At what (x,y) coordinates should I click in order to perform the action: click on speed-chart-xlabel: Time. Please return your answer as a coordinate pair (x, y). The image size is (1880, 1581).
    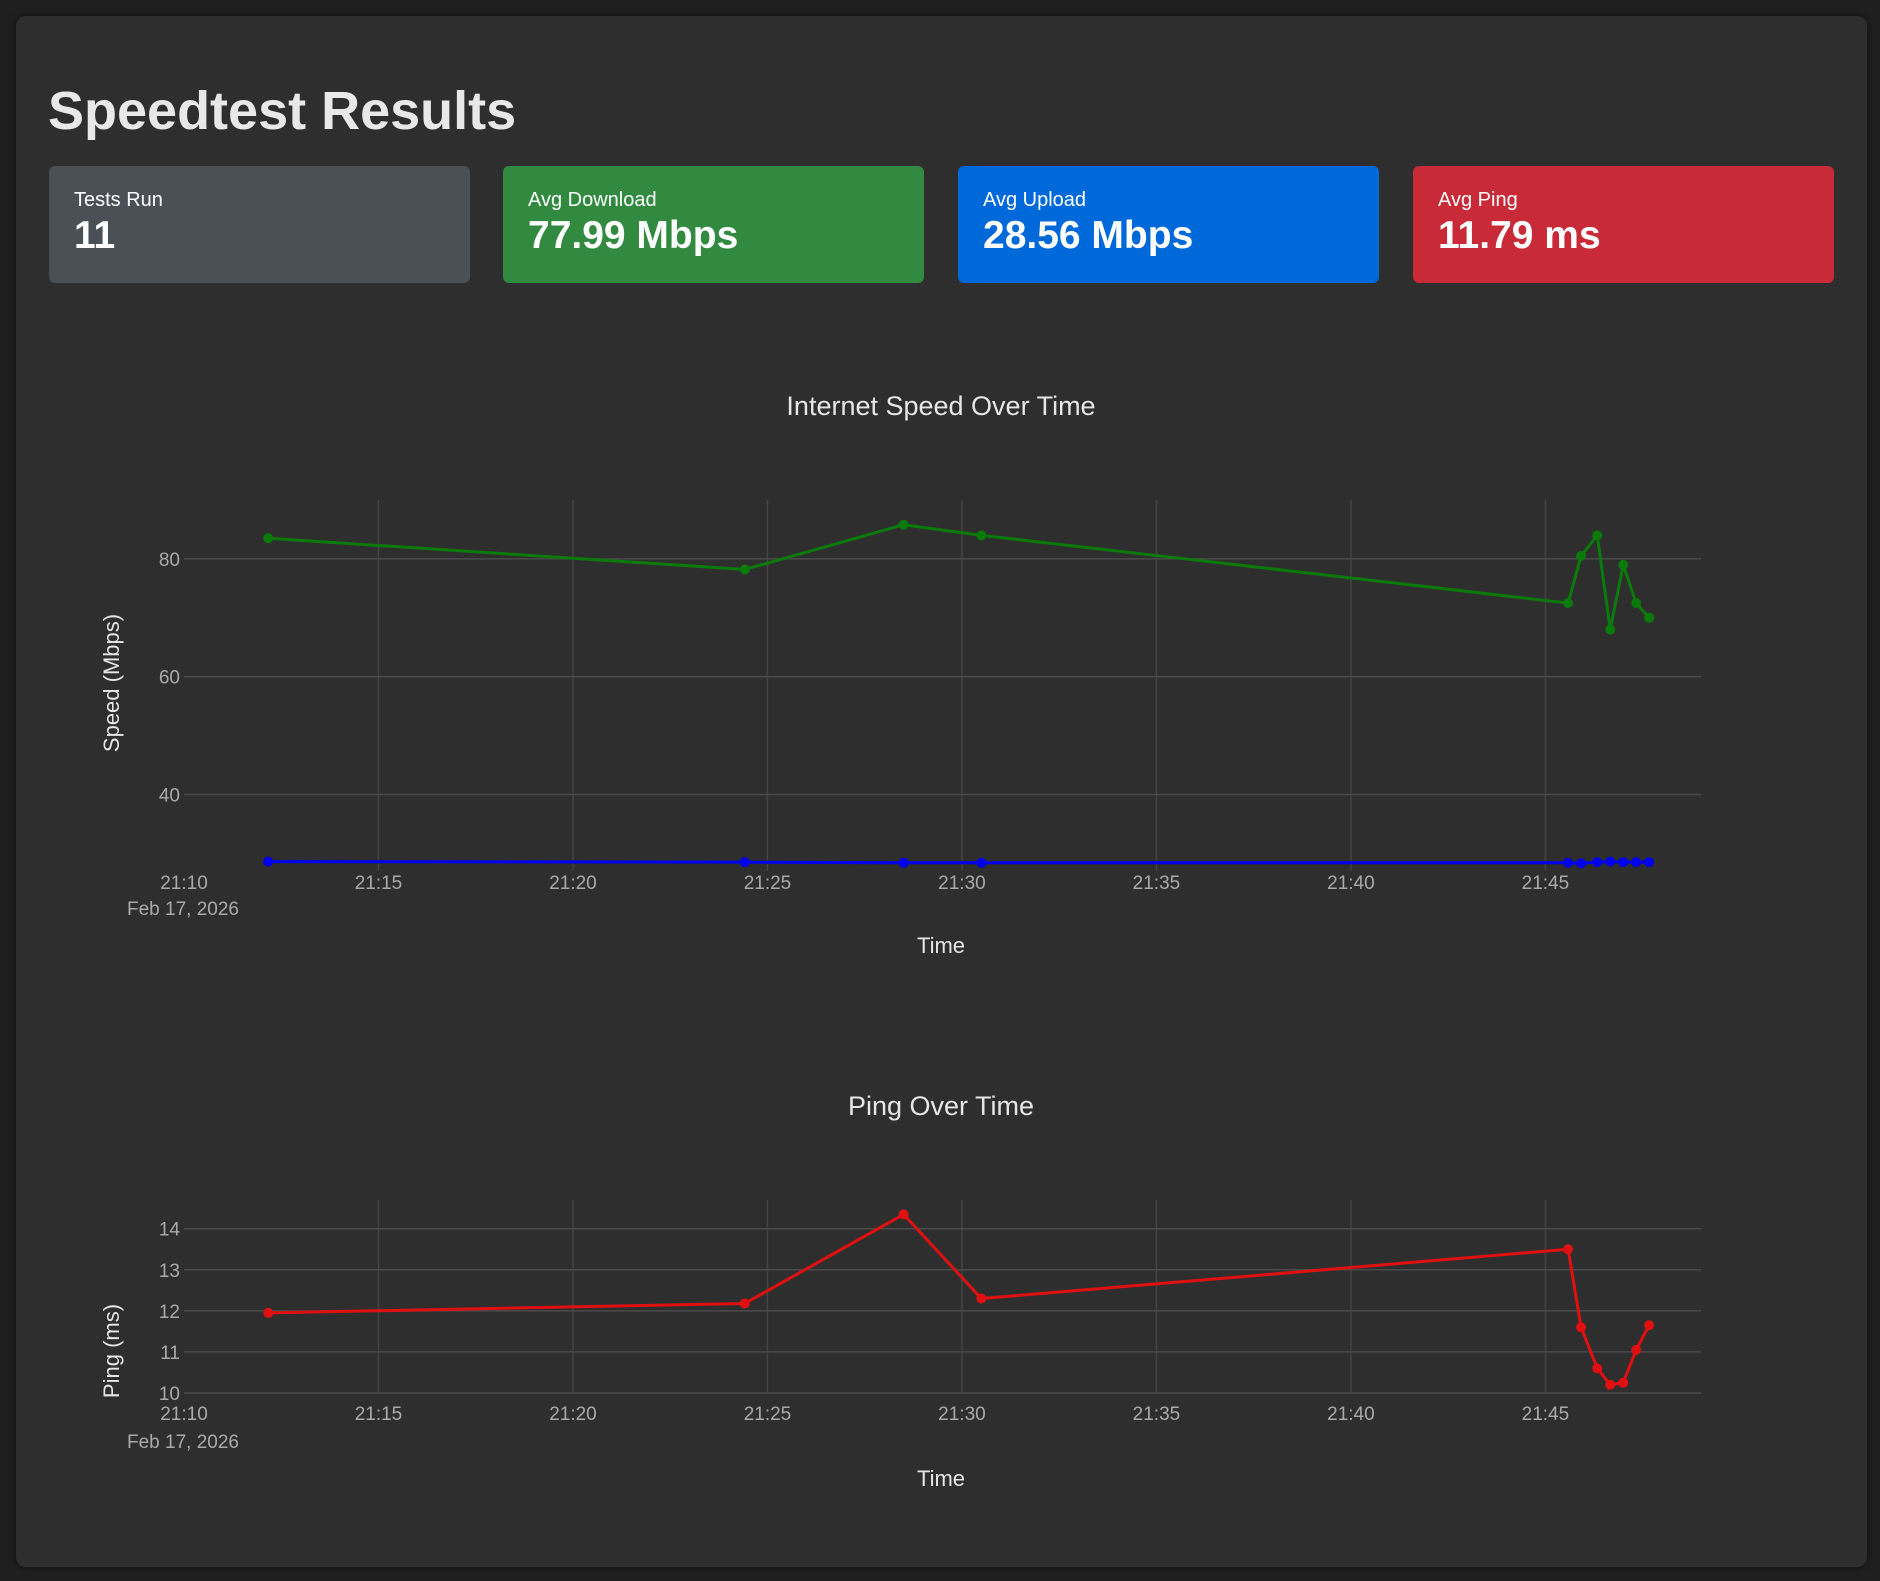
    Looking at the image, I should click on (941, 945).